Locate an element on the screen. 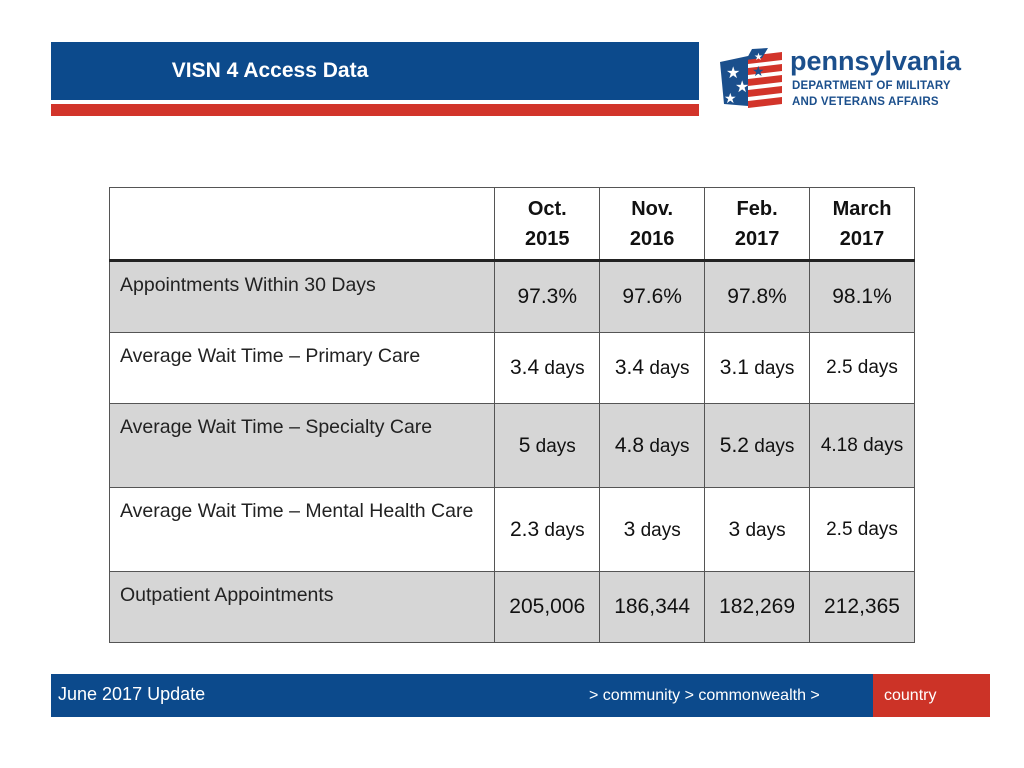 Image resolution: width=1024 pixels, height=768 pixels. footer-date: June 2017 Update is located at coordinates (132, 694).